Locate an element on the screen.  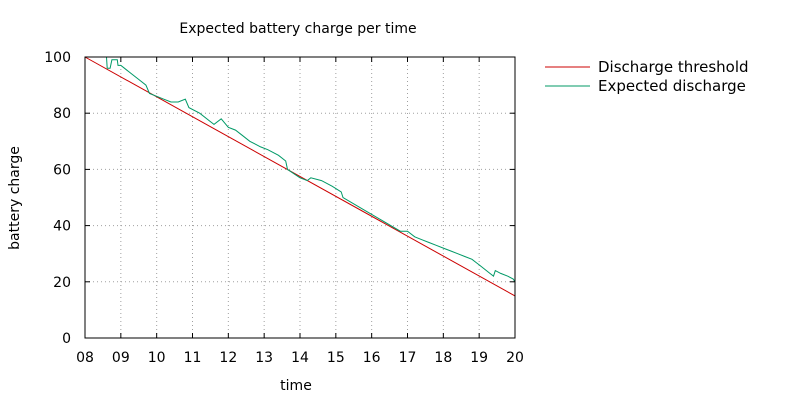
x-tick-label: 17 is located at coordinates (408, 358).